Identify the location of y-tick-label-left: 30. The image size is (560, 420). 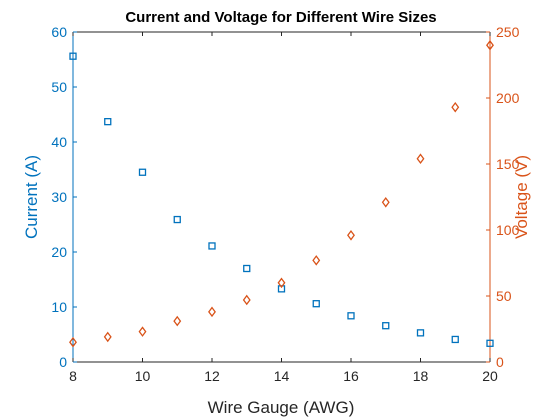
(59, 197).